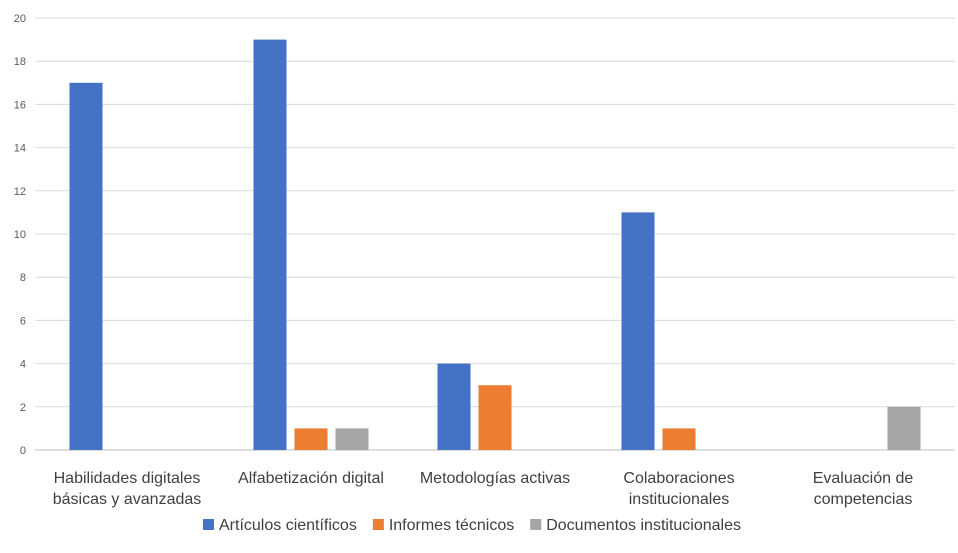 The image size is (958, 553). What do you see at coordinates (20, 149) in the screenshot?
I see `y-tick-label: 14` at bounding box center [20, 149].